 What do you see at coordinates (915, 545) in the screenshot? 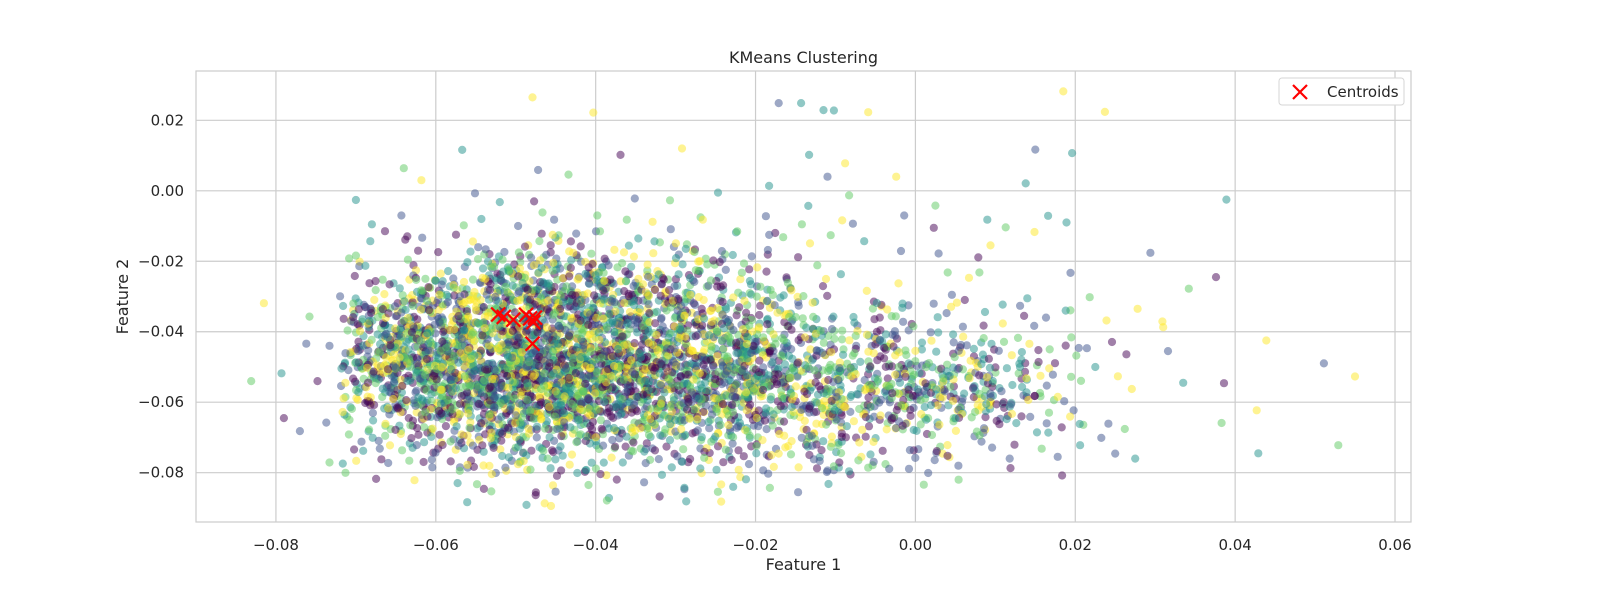
I see `x-tick-label: 0.00` at bounding box center [915, 545].